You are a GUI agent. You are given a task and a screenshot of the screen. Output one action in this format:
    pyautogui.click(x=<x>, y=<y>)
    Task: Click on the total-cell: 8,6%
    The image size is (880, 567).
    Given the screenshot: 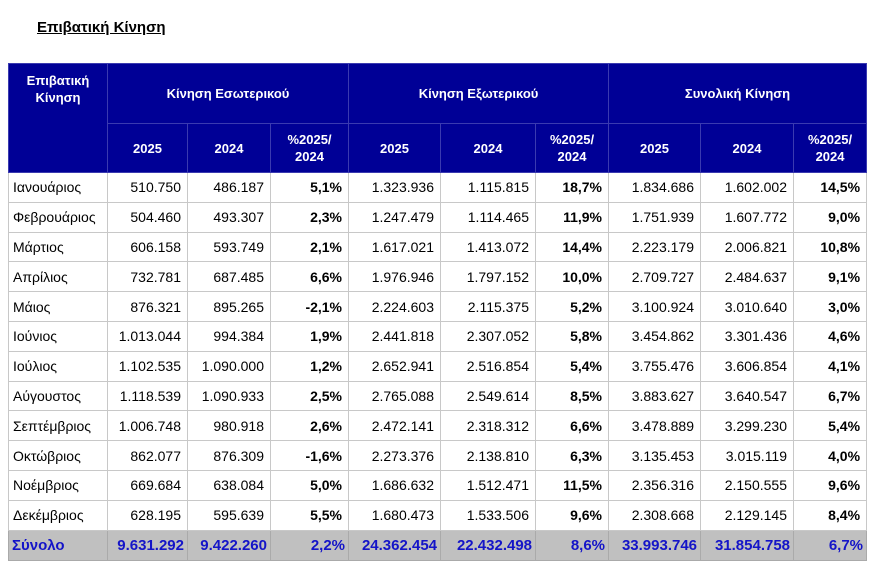 What is the action you would take?
    pyautogui.click(x=572, y=545)
    